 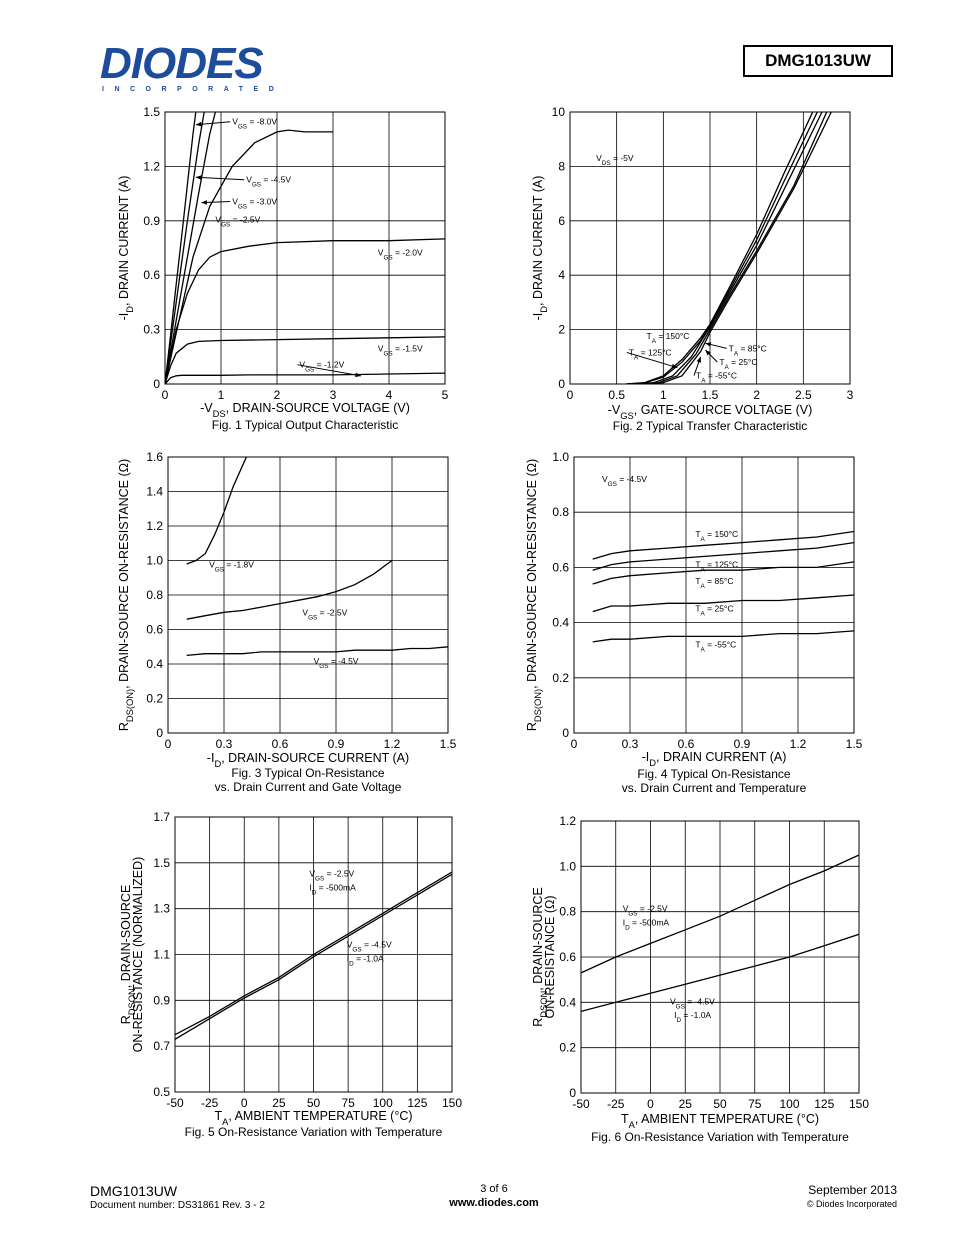 What do you see at coordinates (561, 330) in the screenshot?
I see `y-tick-label: 2` at bounding box center [561, 330].